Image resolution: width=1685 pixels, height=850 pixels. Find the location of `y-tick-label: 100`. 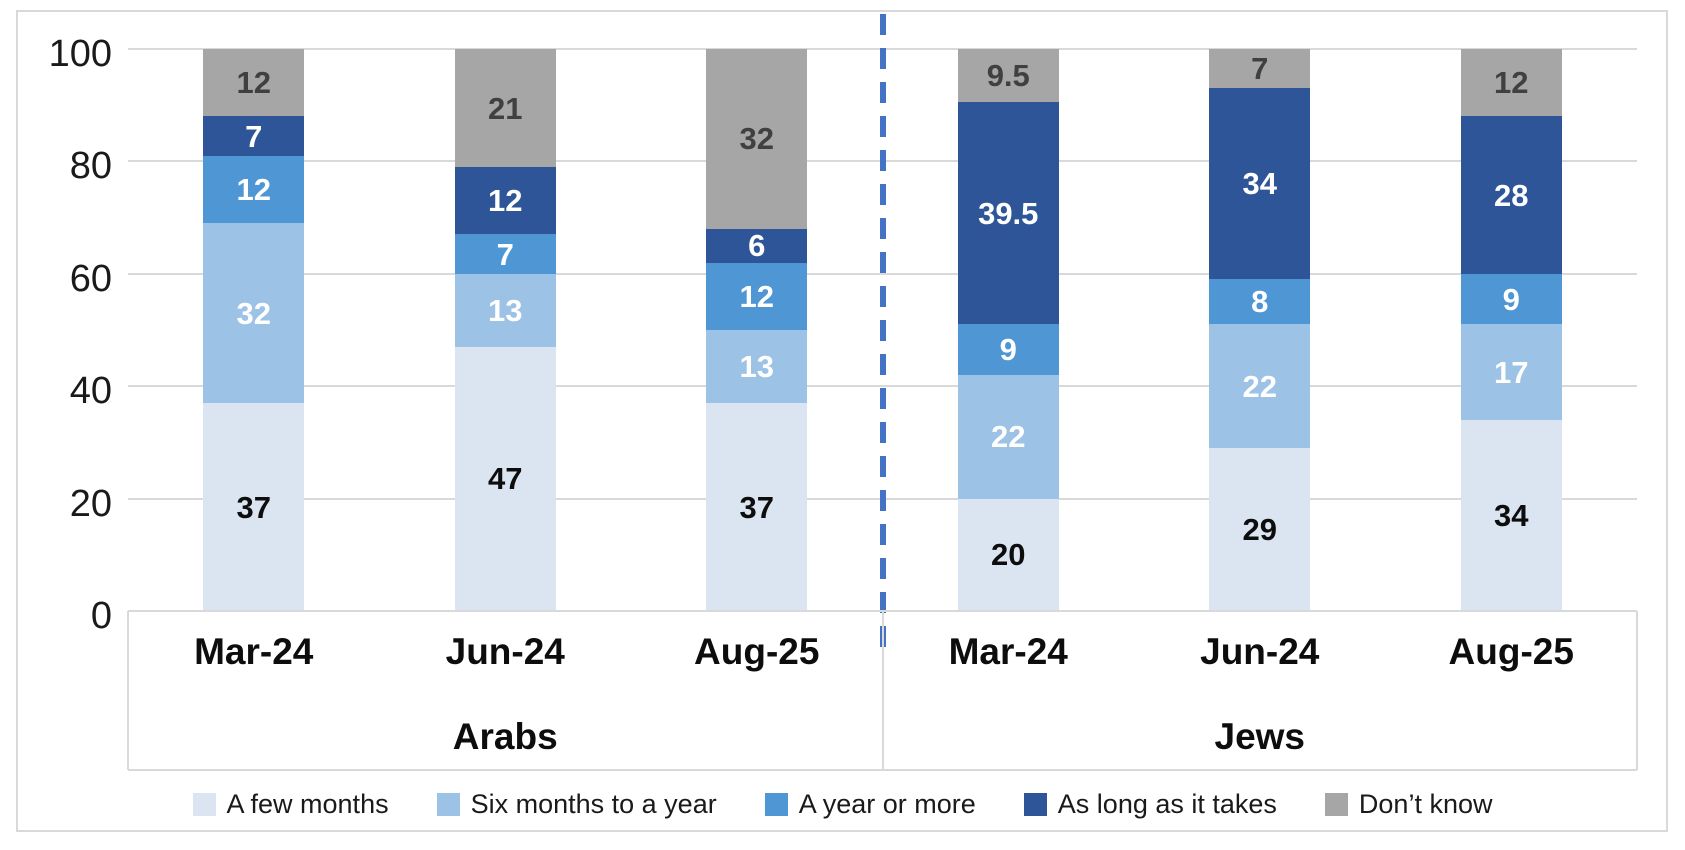

y-tick-label: 100 is located at coordinates (80, 54).